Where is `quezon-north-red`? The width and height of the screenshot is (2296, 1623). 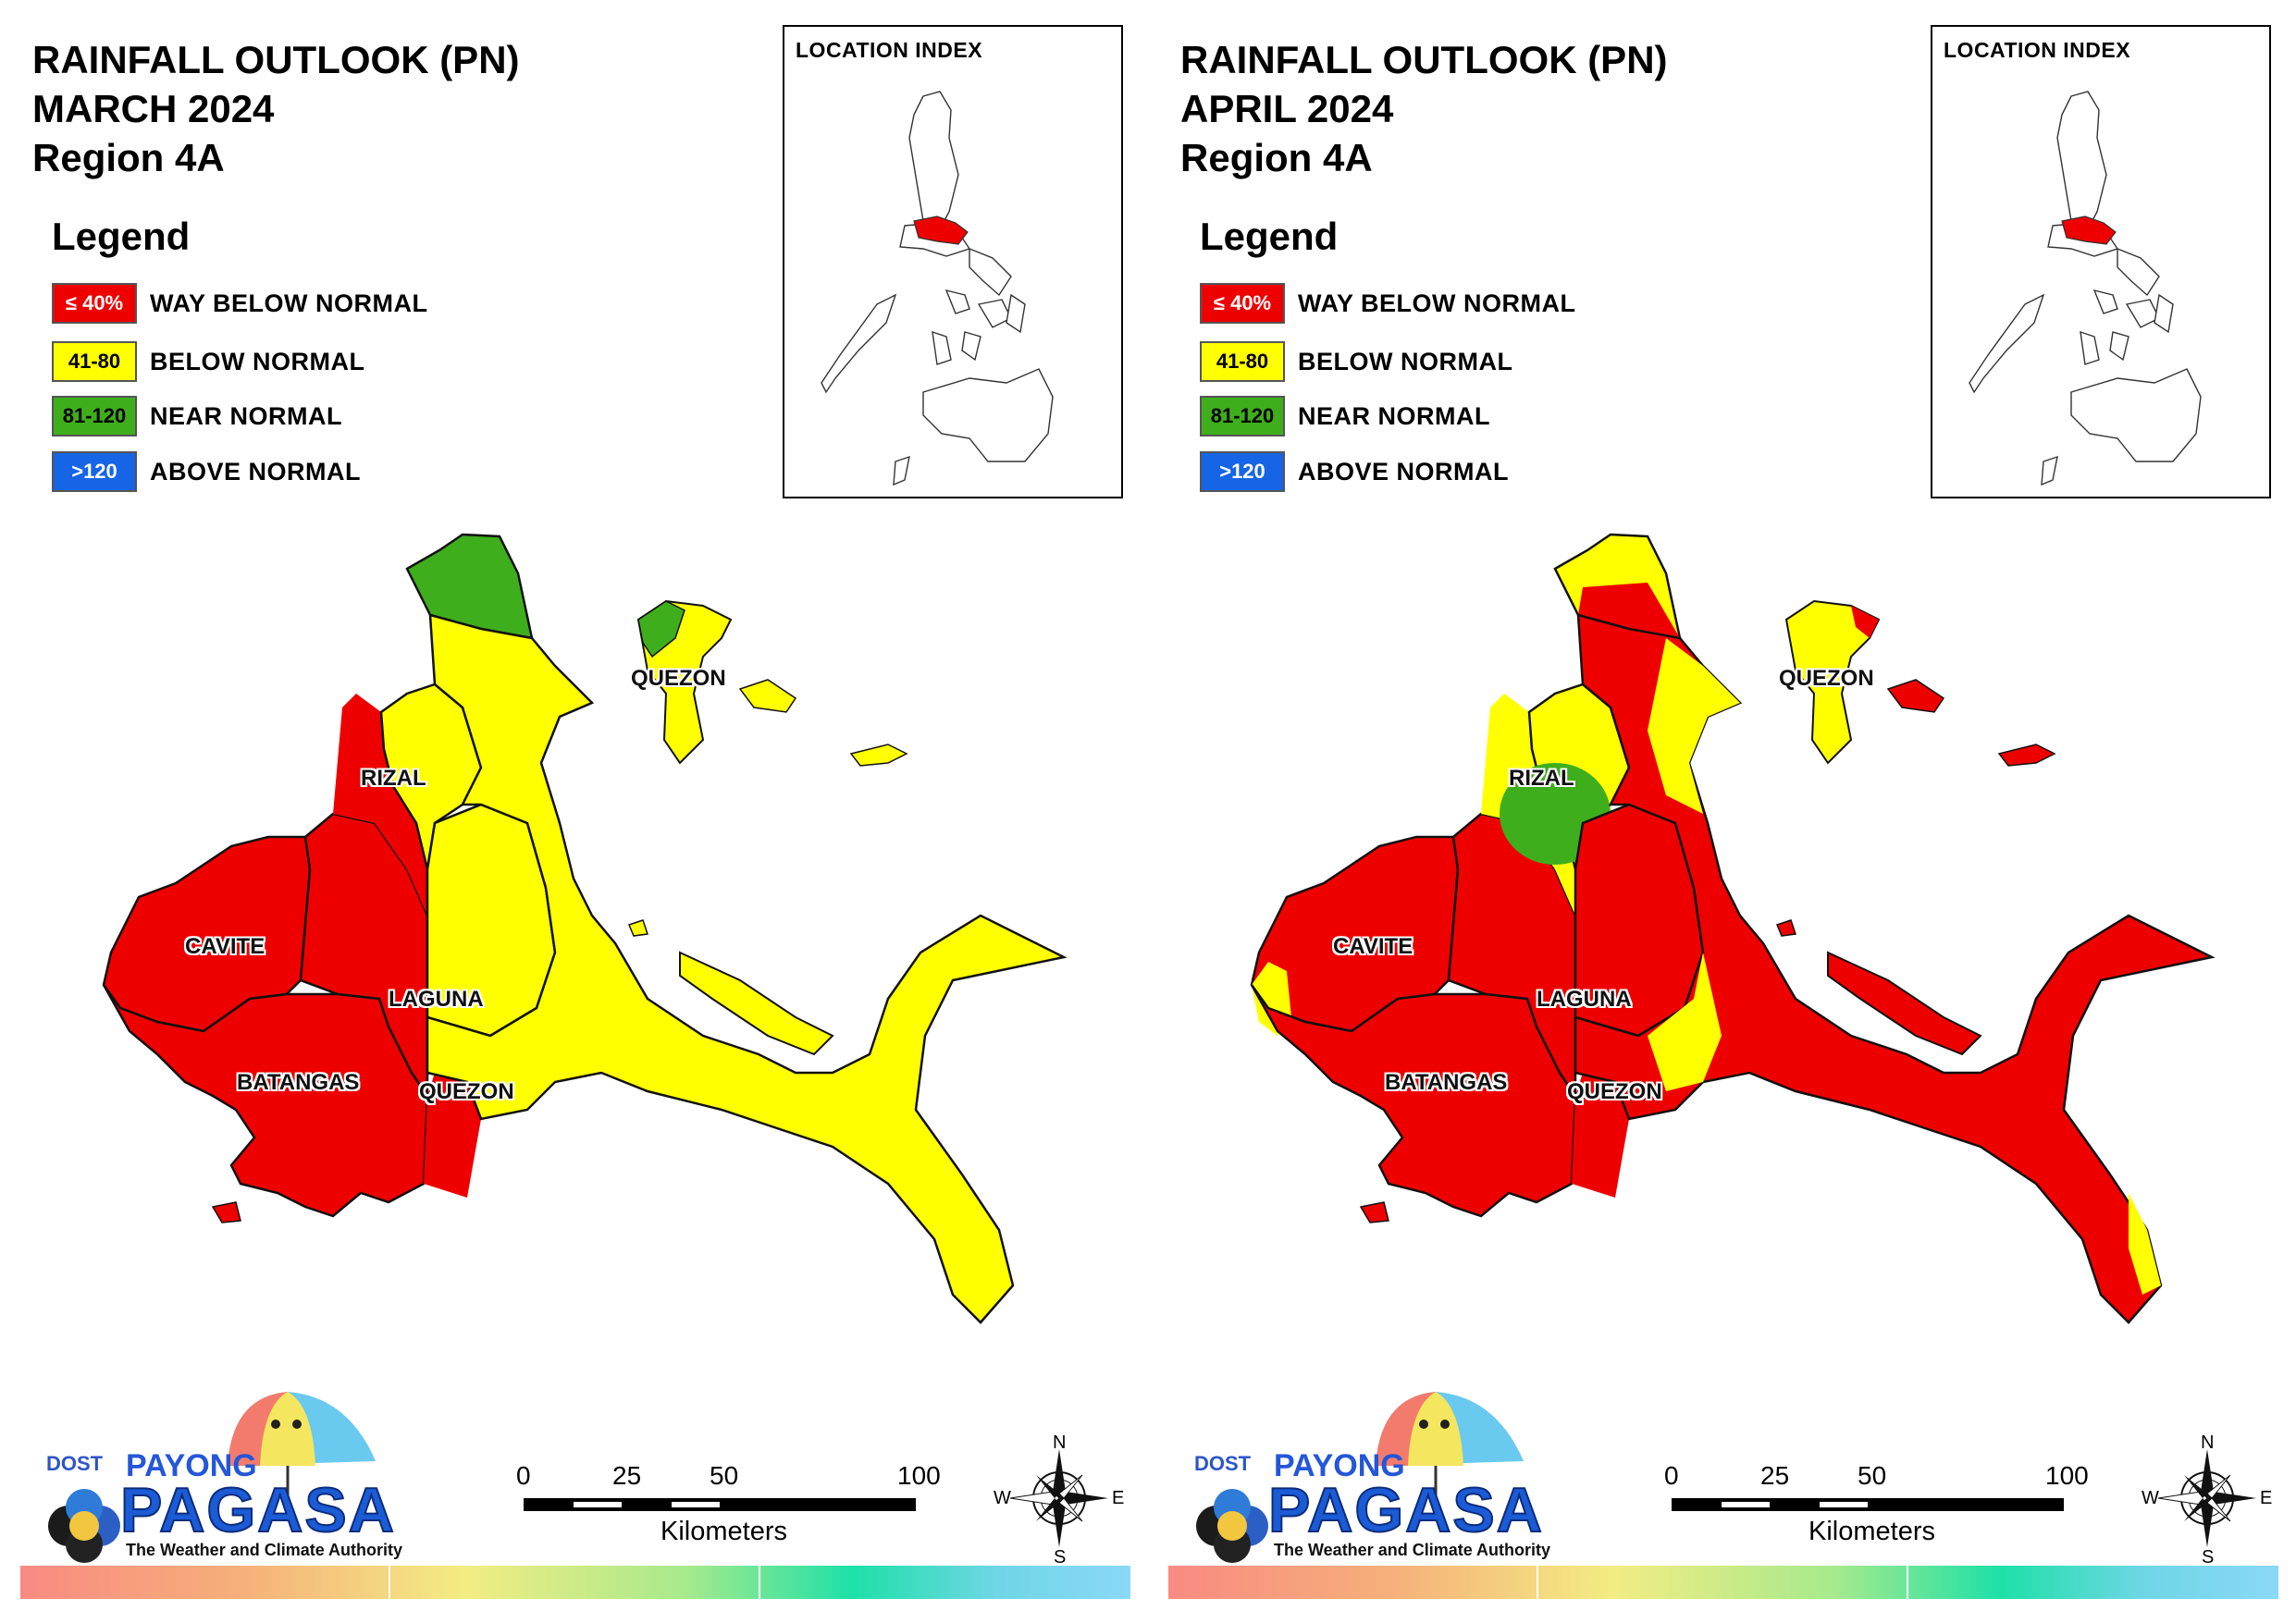
quezon-north-red is located at coordinates (1629, 610).